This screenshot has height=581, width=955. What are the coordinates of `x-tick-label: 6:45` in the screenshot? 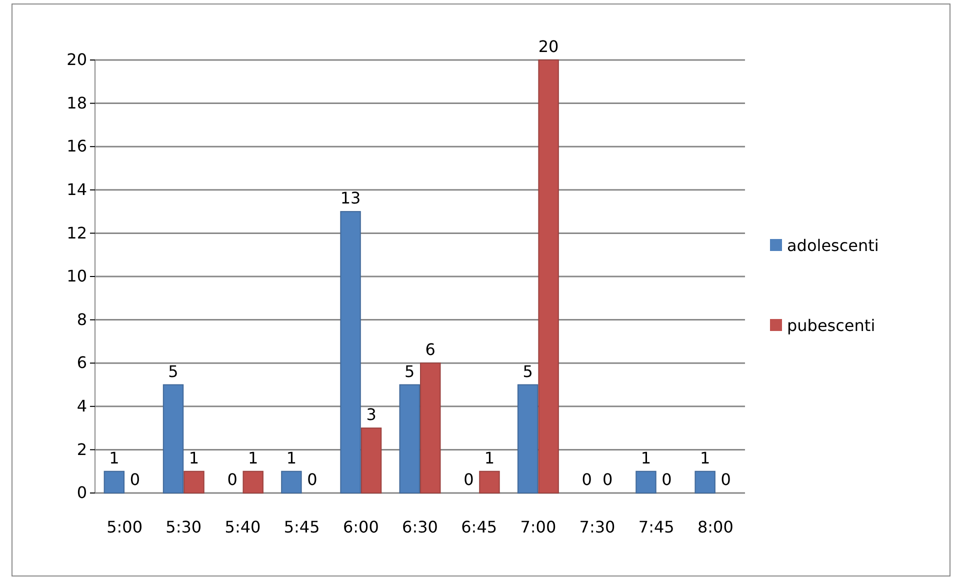 It's located at (479, 526).